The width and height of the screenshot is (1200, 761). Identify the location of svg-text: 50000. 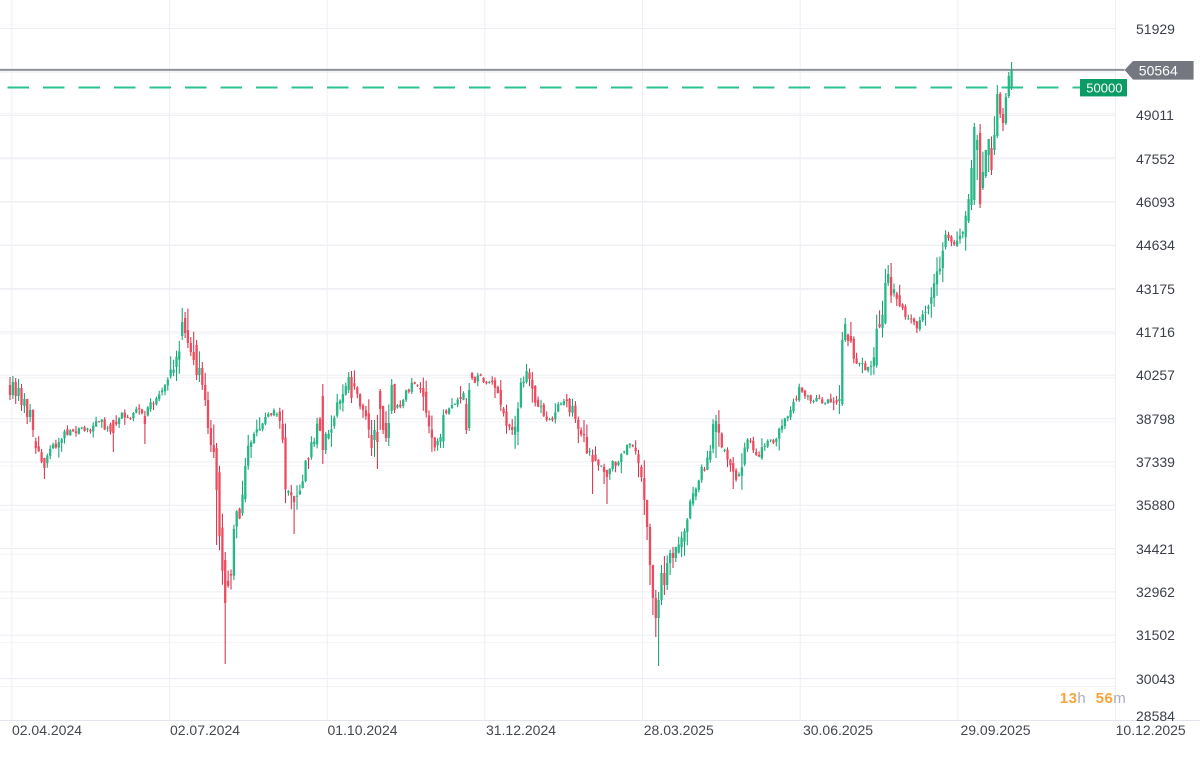
(1104, 87).